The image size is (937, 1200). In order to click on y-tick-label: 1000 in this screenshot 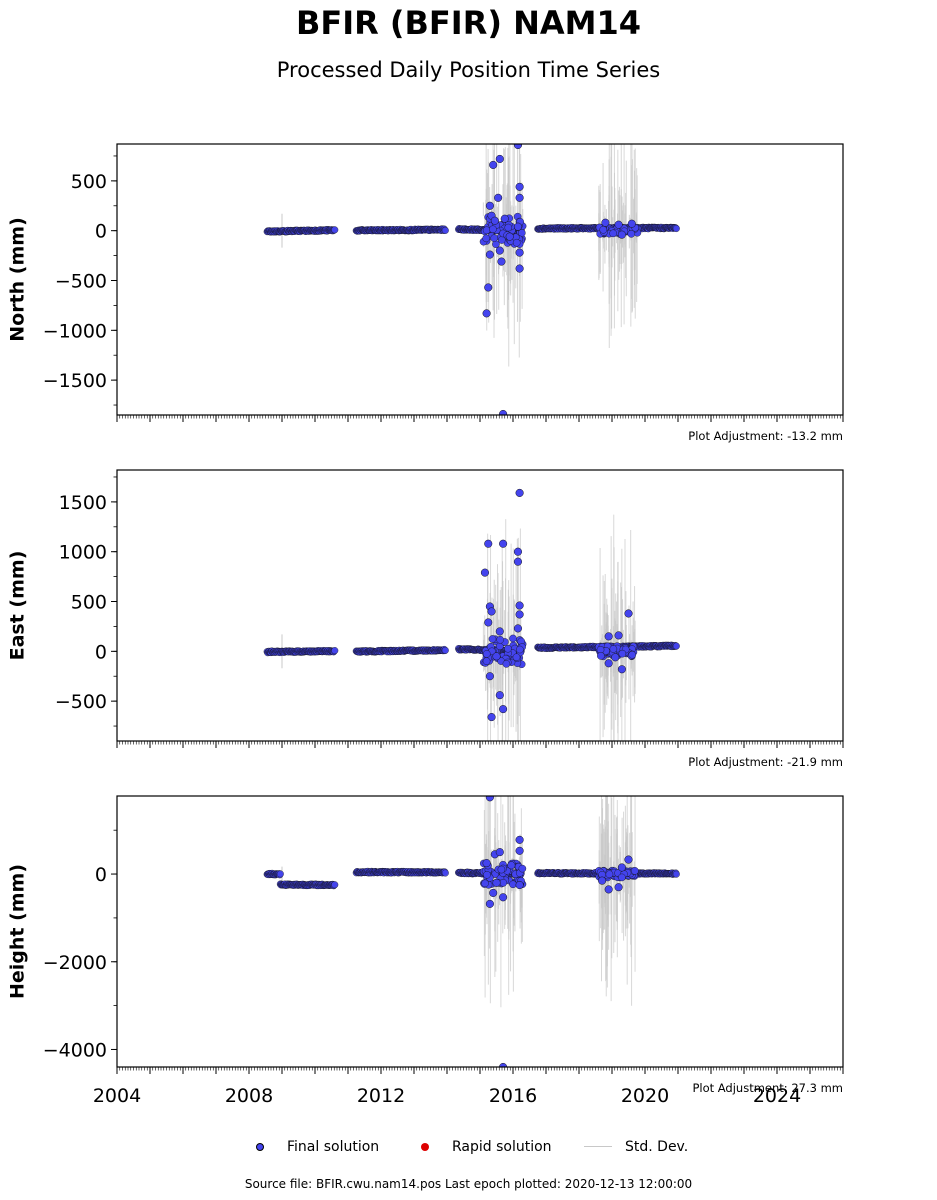, I will do `click(83, 553)`.